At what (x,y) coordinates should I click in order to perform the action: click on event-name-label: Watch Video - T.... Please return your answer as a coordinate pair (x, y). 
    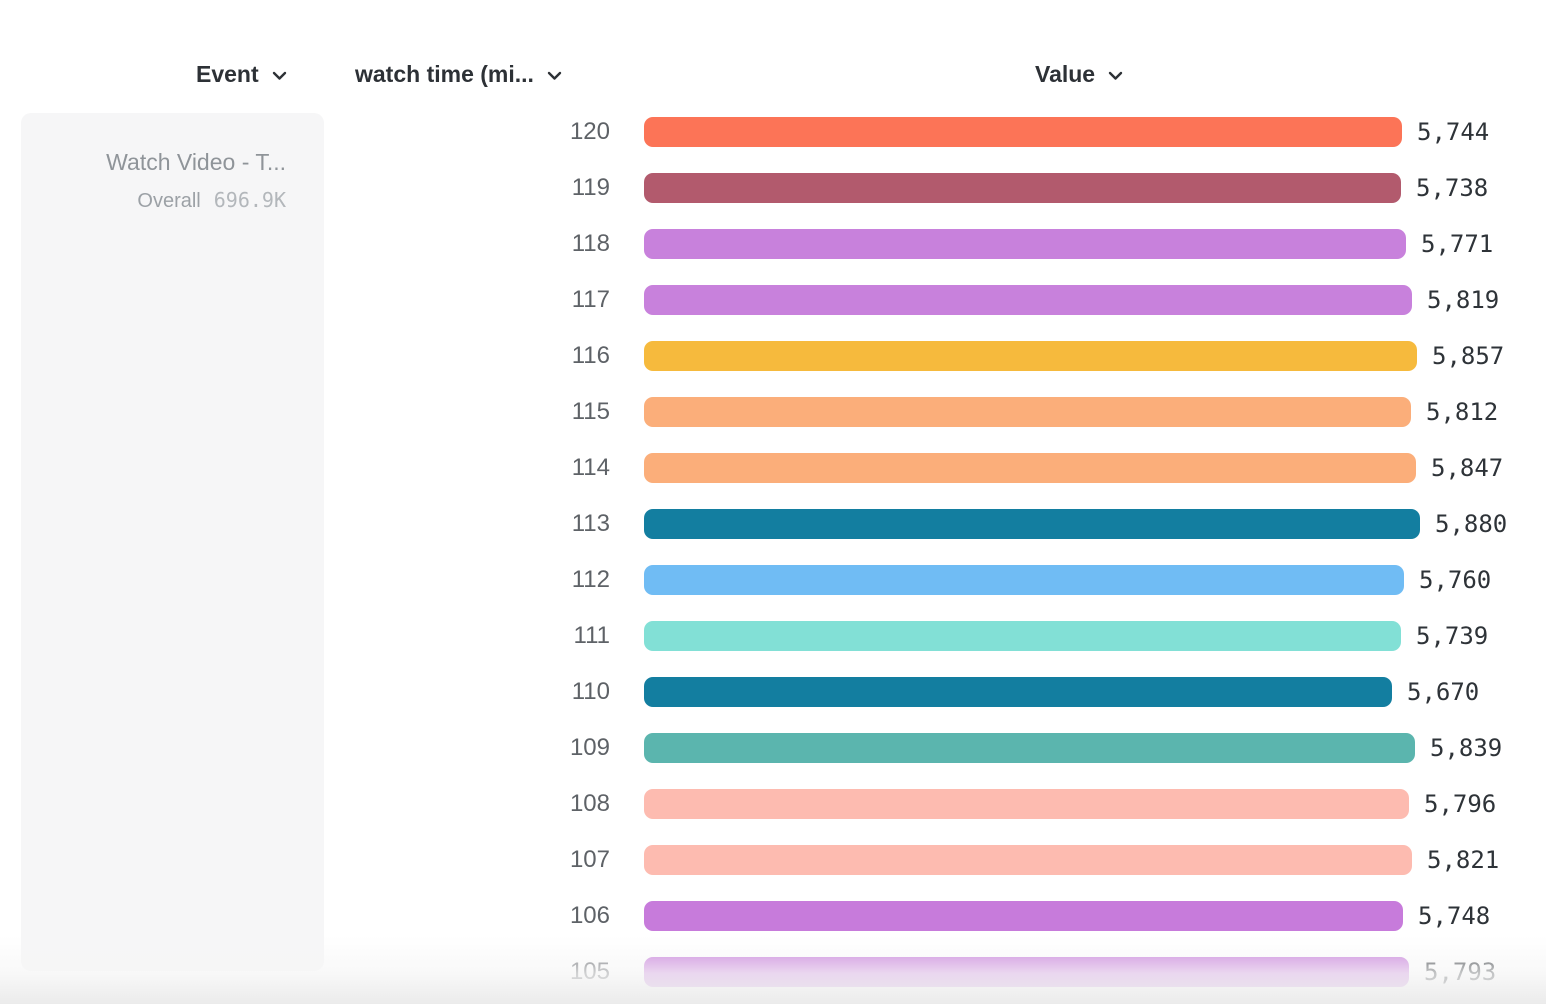
    Looking at the image, I should click on (196, 162).